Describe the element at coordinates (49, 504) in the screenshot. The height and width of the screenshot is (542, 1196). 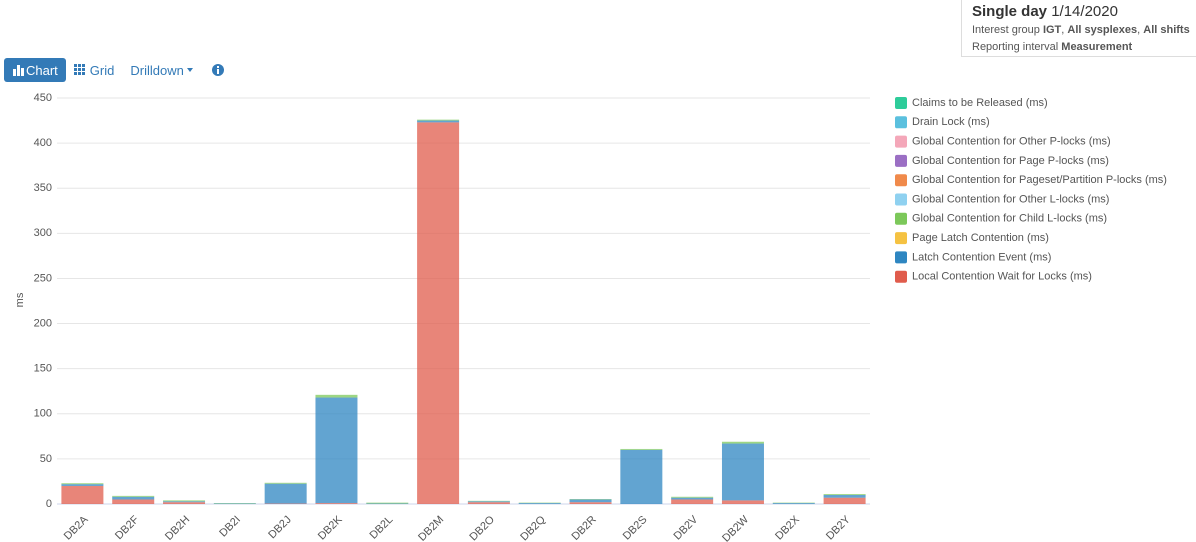
I see `y-tick-label: 0` at that location.